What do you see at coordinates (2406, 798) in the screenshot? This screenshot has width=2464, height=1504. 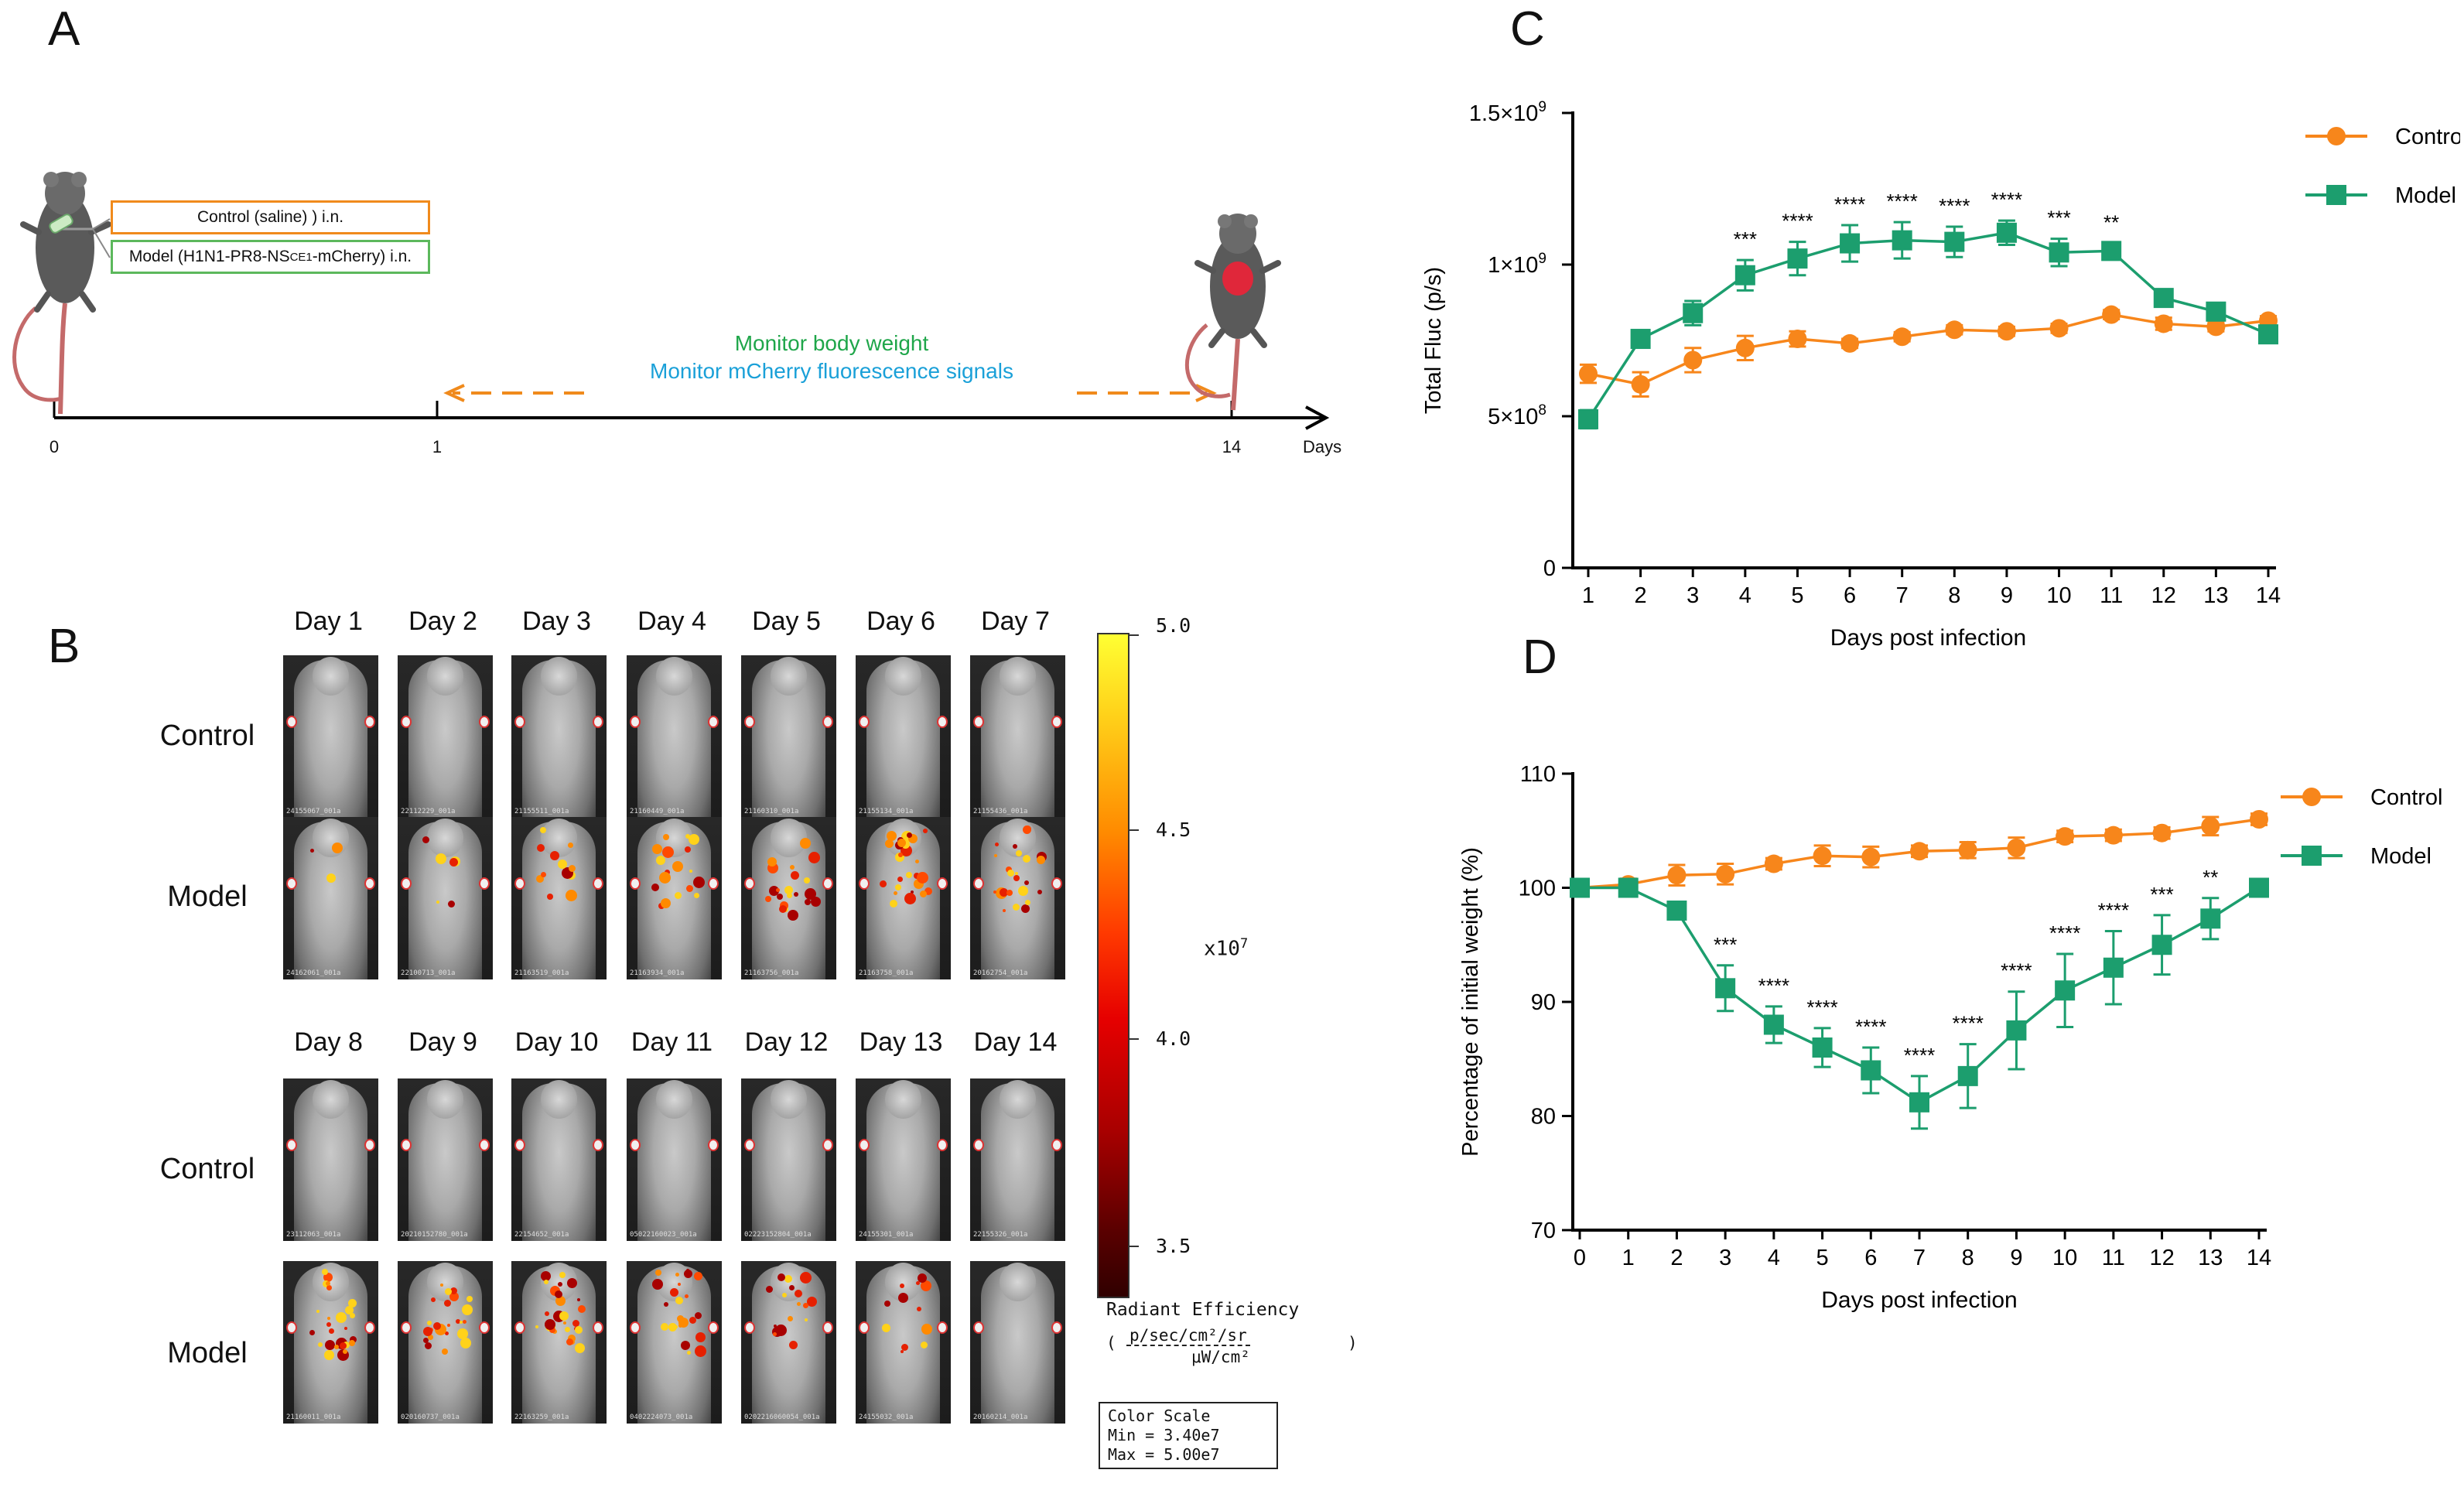 I see `legend-label-control: Control` at bounding box center [2406, 798].